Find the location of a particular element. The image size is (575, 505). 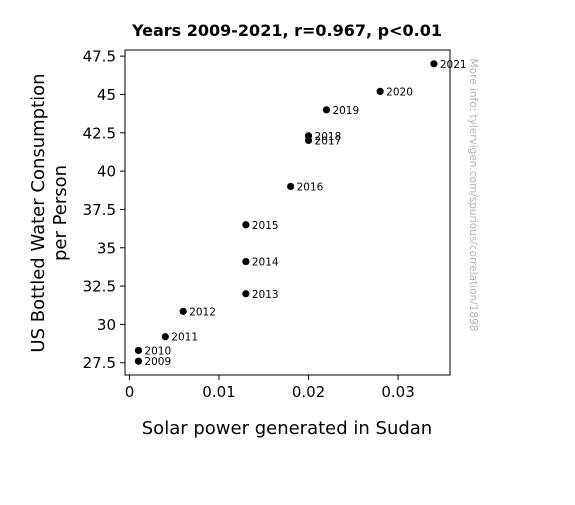

data-point-label: 2009 is located at coordinates (157, 362).